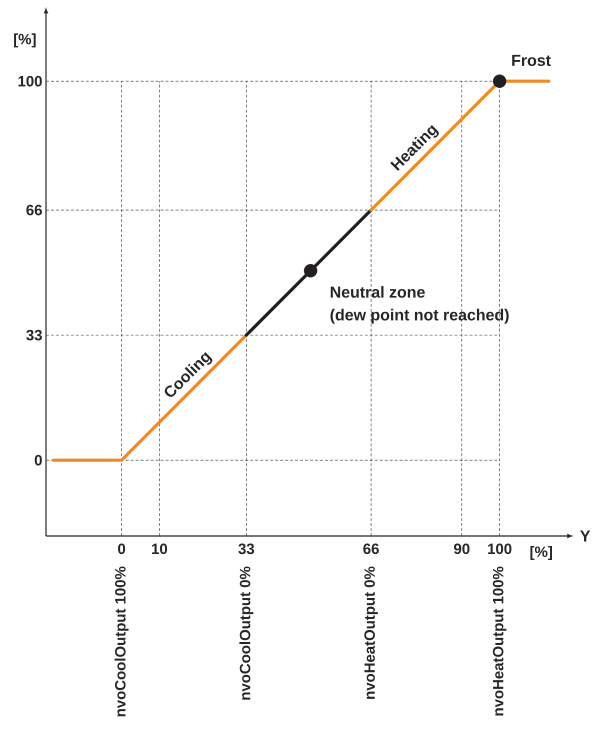 Image resolution: width=598 pixels, height=740 pixels. What do you see at coordinates (246, 633) in the screenshot?
I see `ref-line-label: nvoCoolOutput 0%` at bounding box center [246, 633].